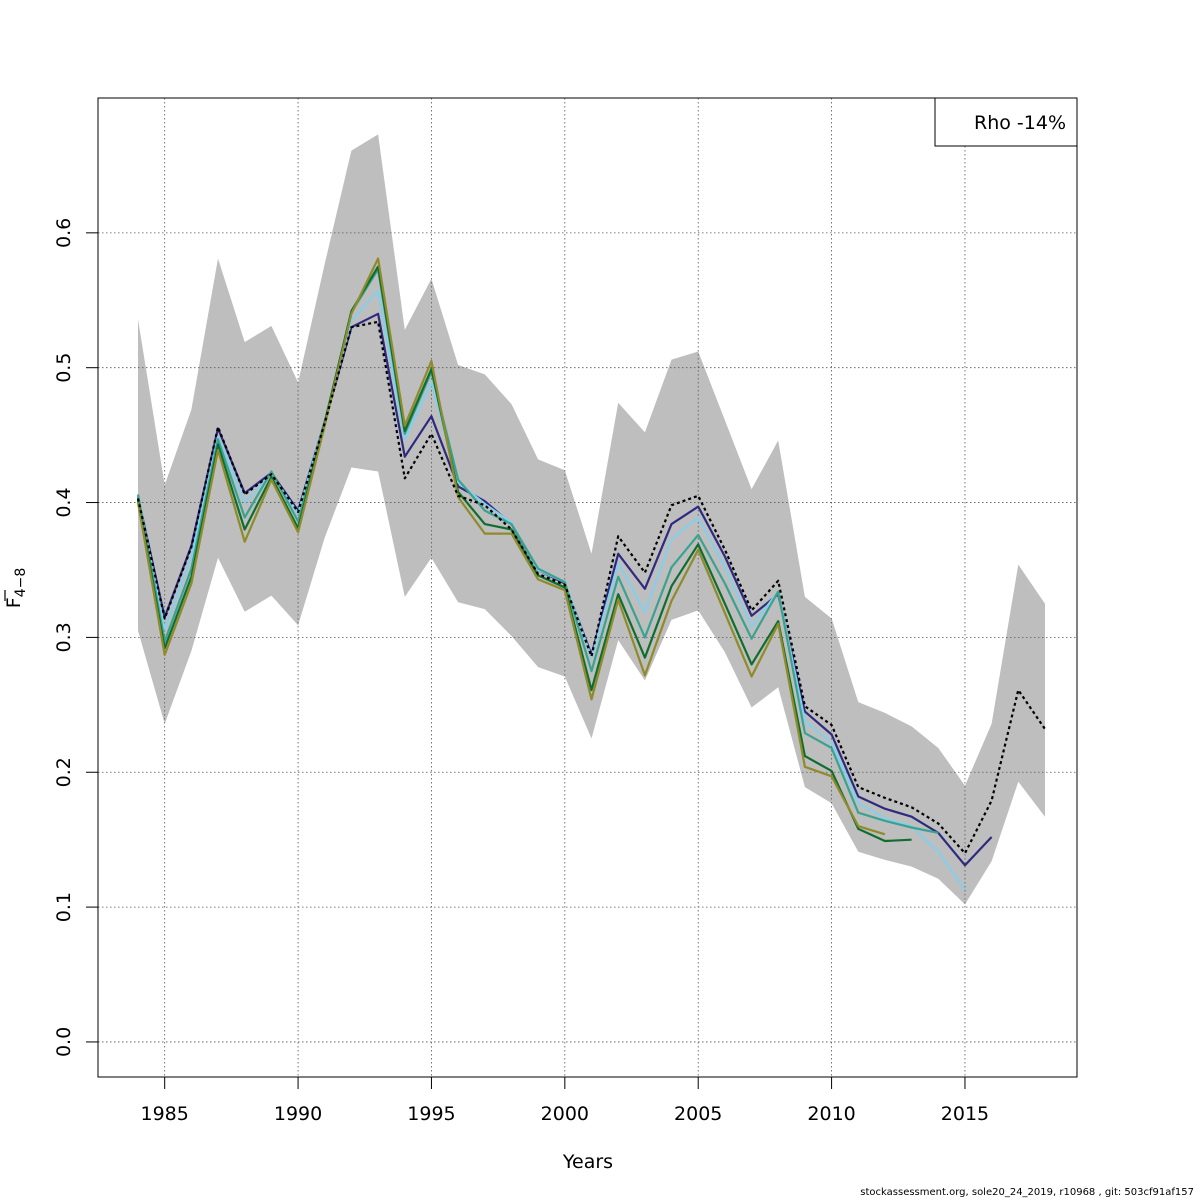  I want to click on y-axis: 0.0 0.1 0.2 0.3 0.4 0.5 0.6, so click(75, 637).